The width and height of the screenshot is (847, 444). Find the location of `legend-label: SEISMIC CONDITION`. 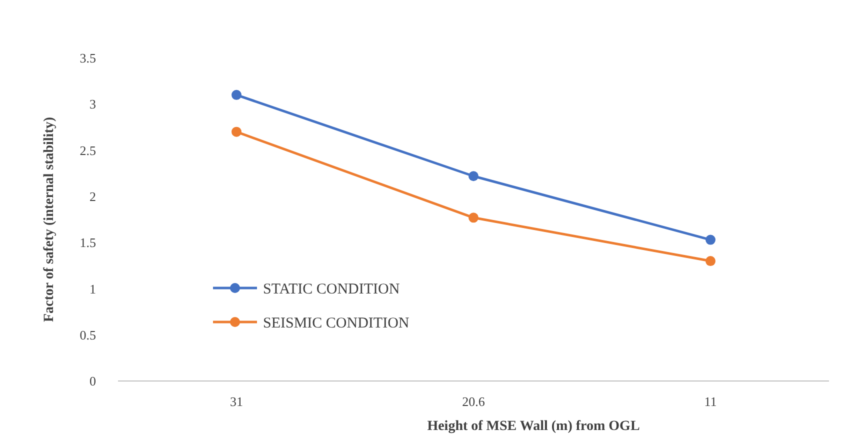

legend-label: SEISMIC CONDITION is located at coordinates (336, 323).